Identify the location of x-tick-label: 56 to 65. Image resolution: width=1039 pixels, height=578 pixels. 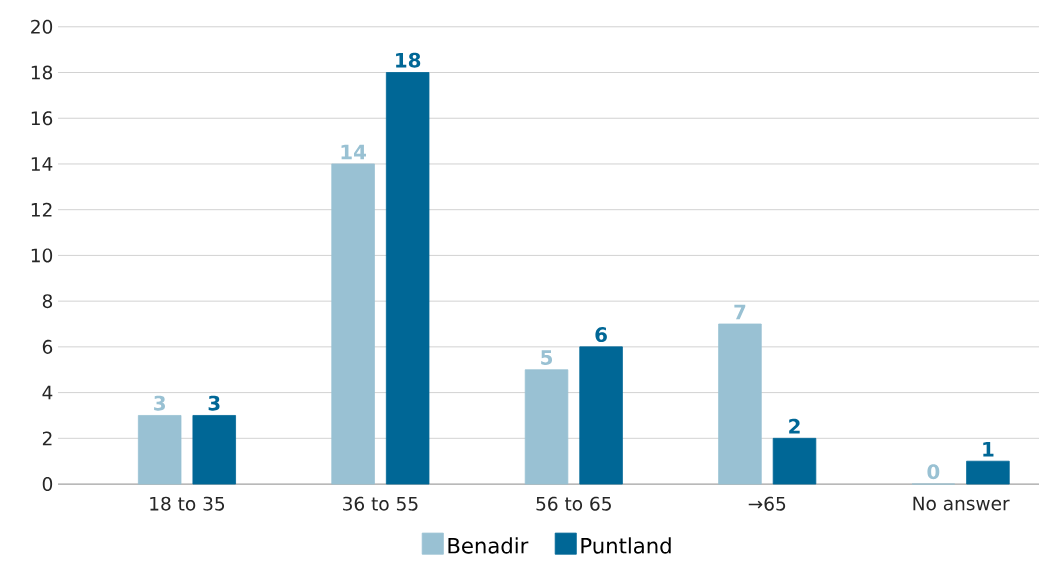
(573, 503).